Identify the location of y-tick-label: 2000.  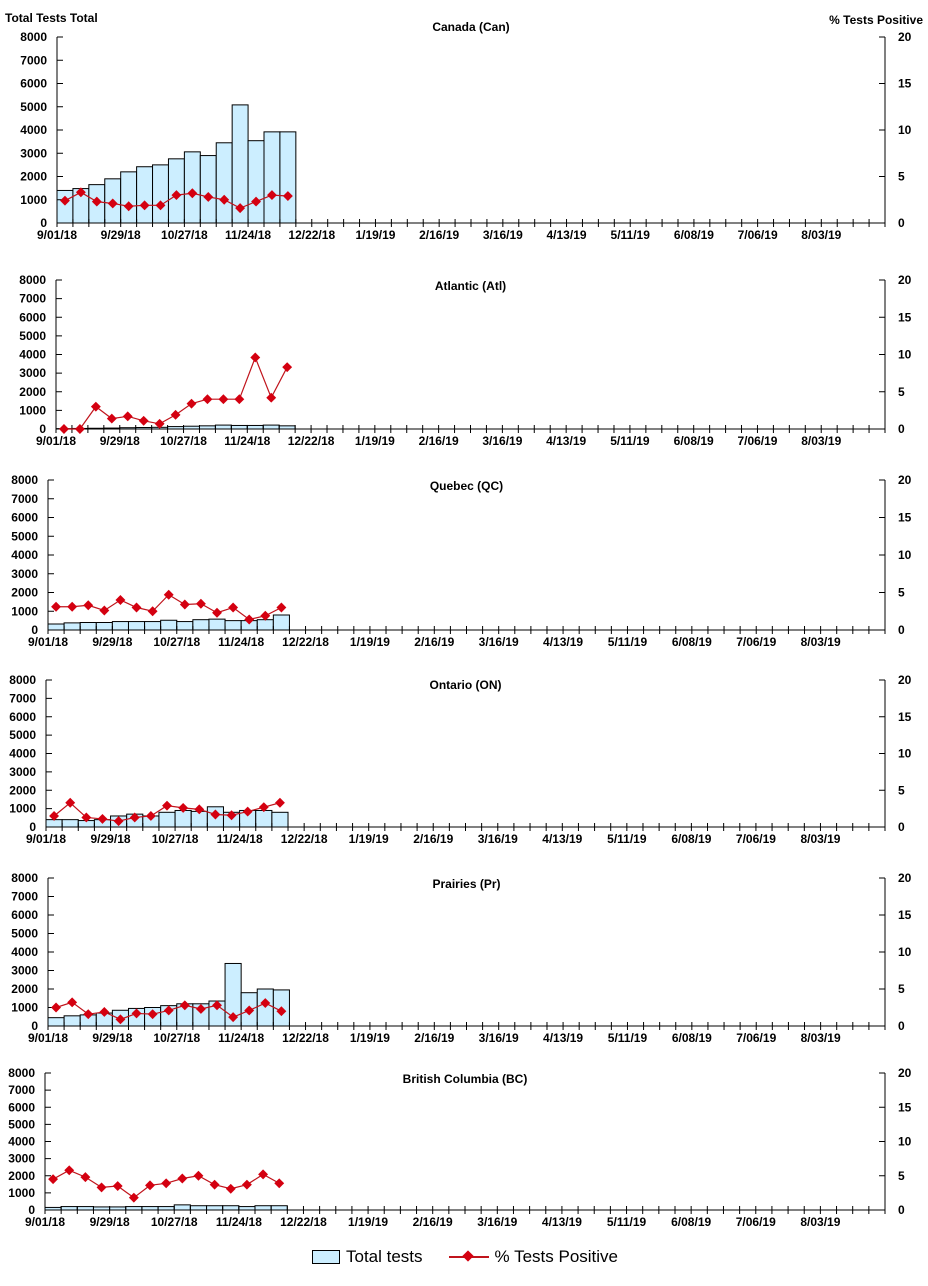
(32, 392).